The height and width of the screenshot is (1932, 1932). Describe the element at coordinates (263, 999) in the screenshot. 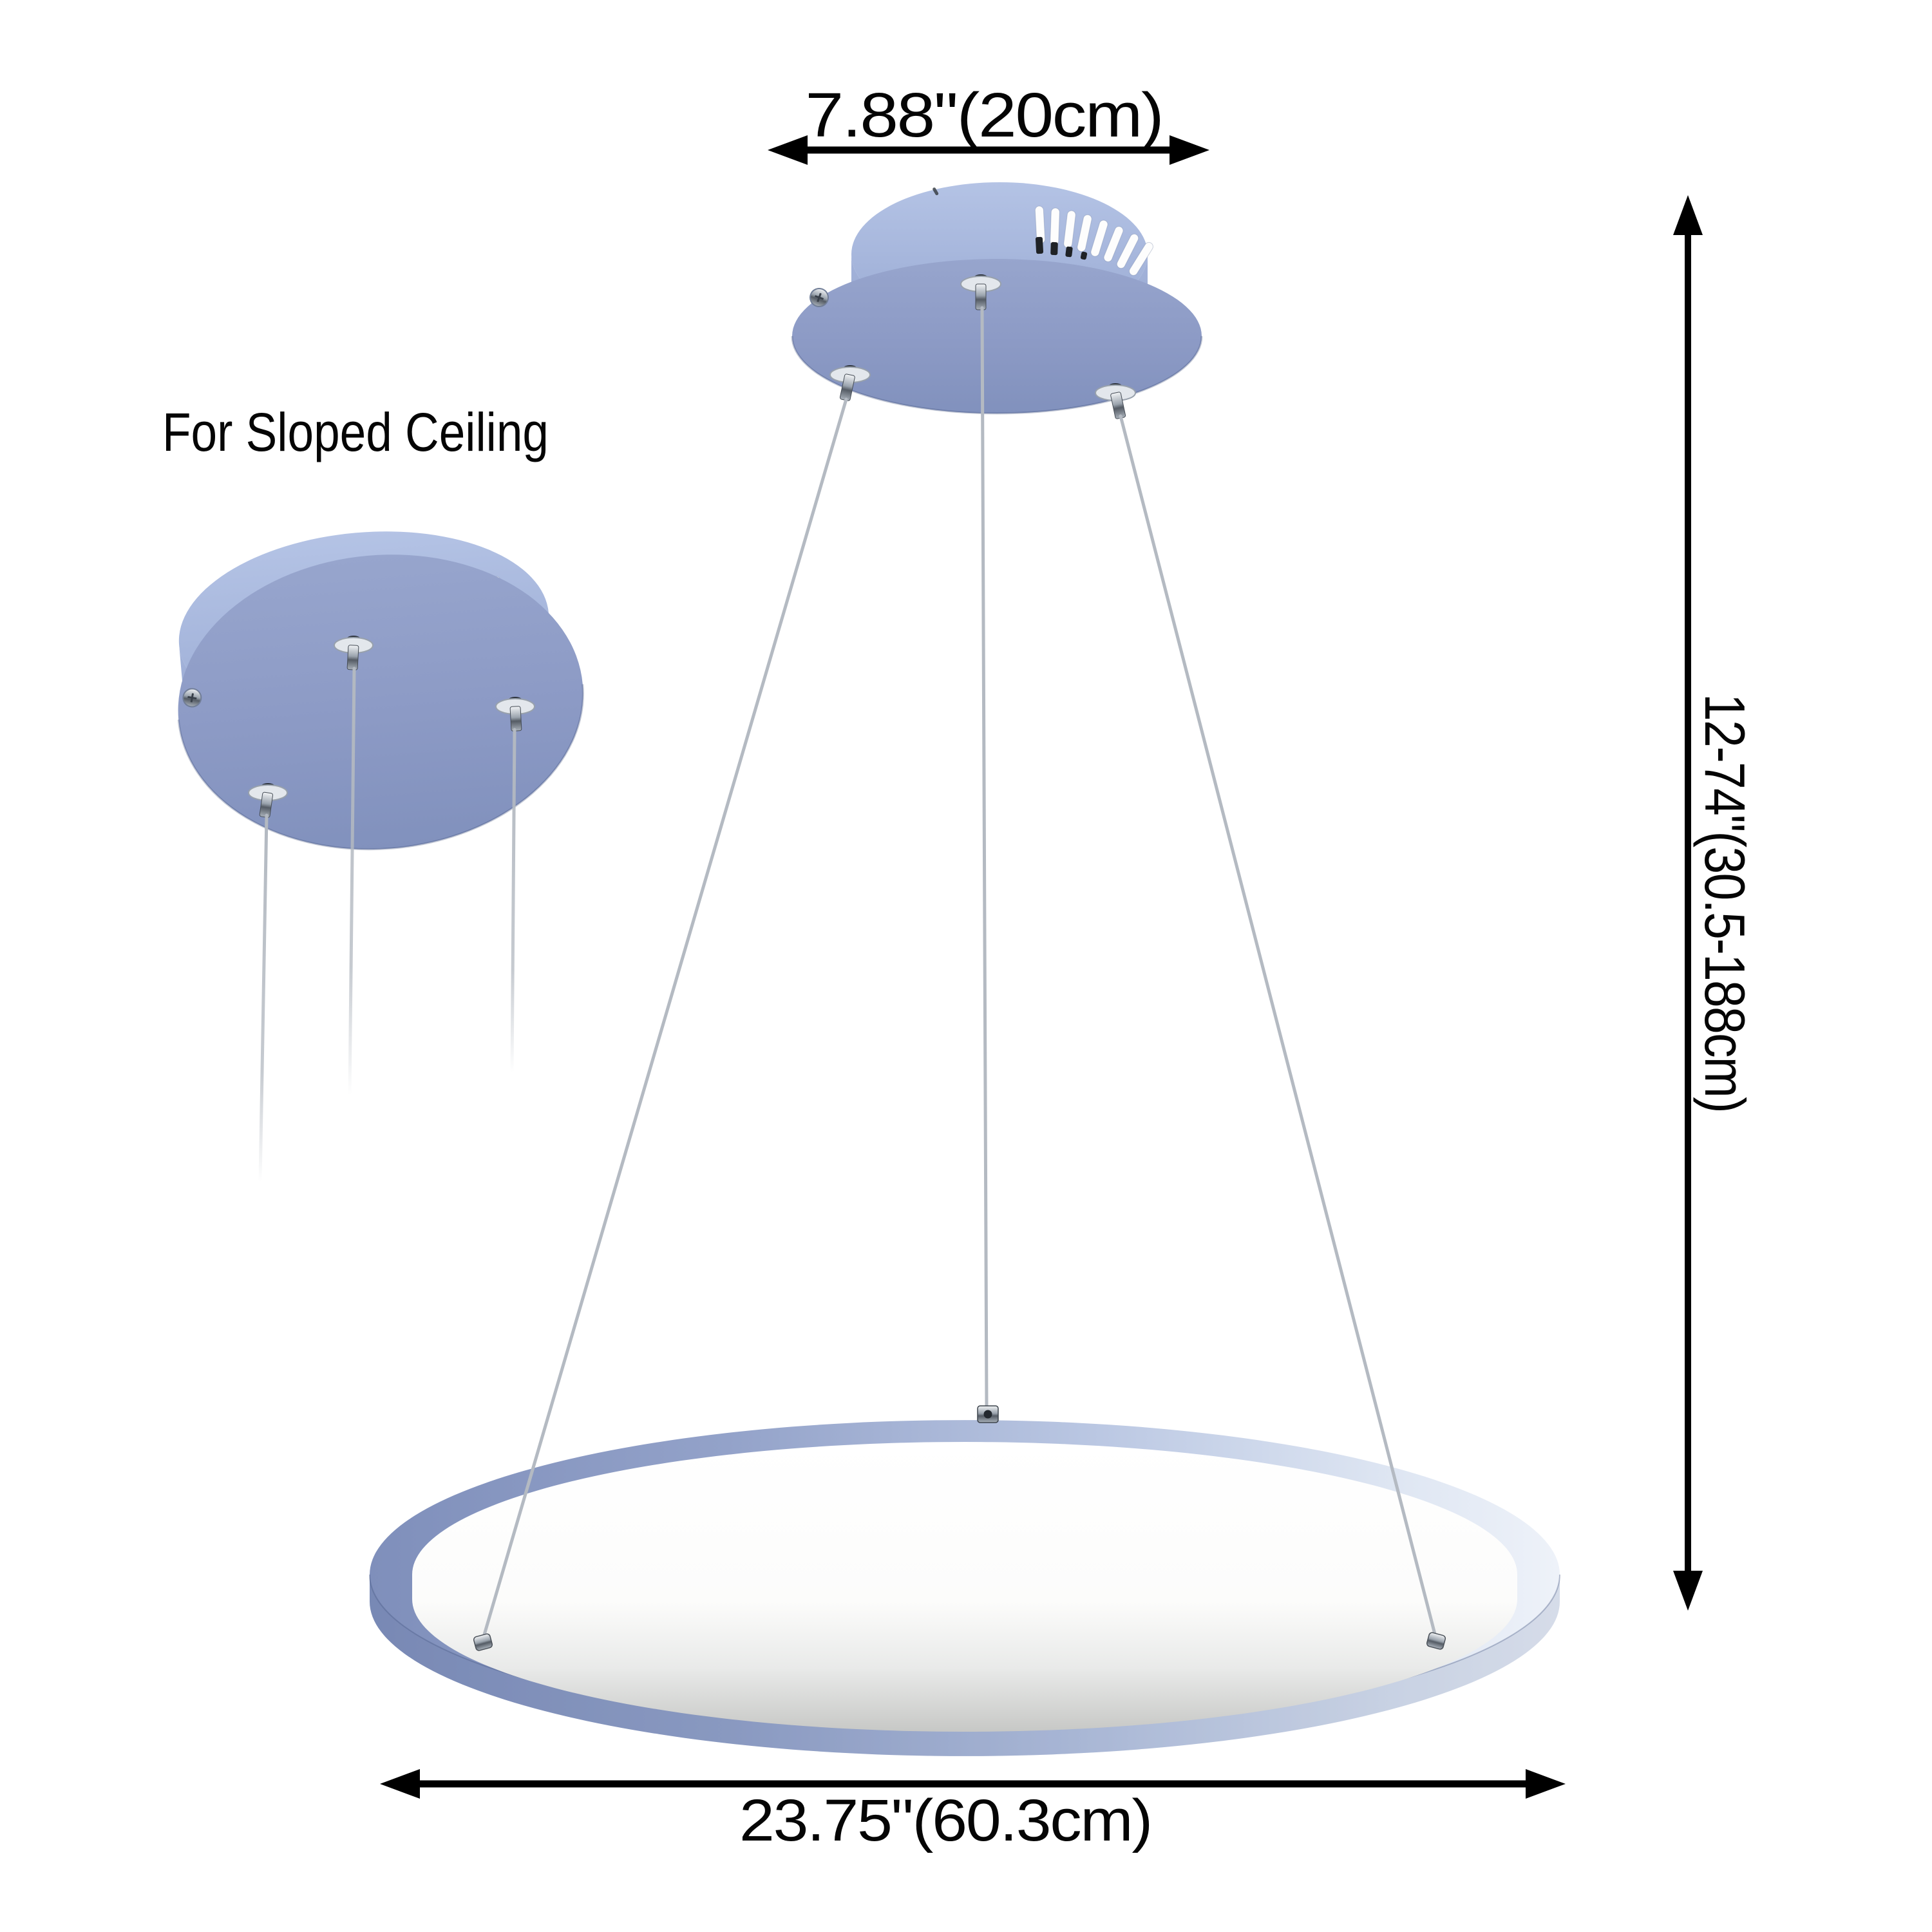

I see `sloped-cable-left` at that location.